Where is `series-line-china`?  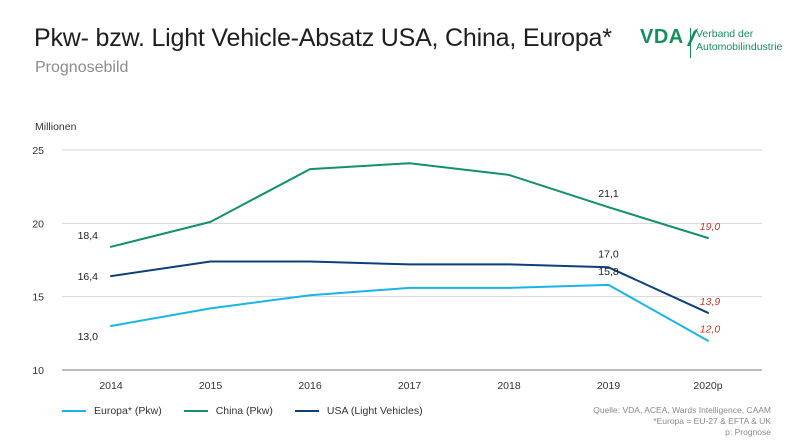
series-line-china is located at coordinates (409, 205).